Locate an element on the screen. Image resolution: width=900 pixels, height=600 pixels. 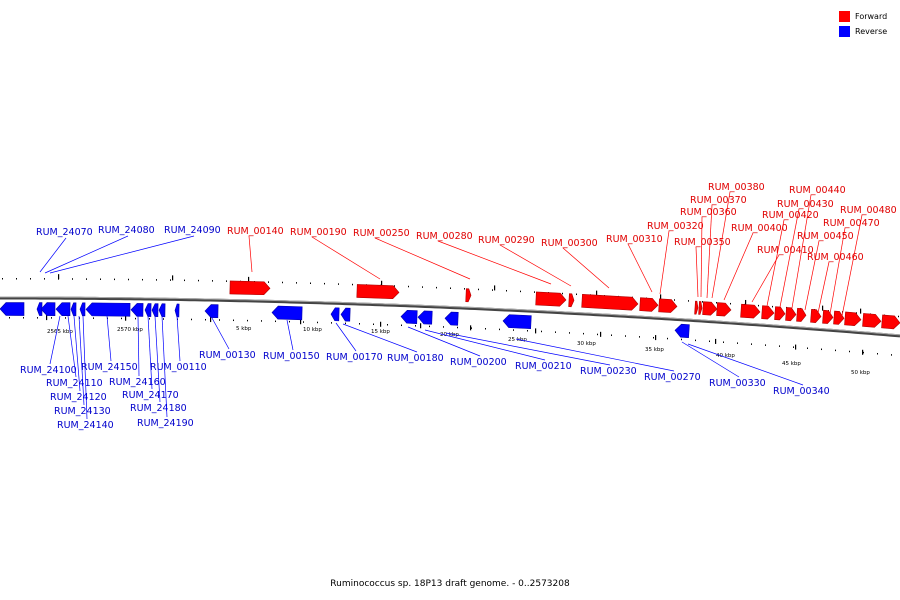
reverse-gene-label: RUM_00170 is located at coordinates (354, 357).